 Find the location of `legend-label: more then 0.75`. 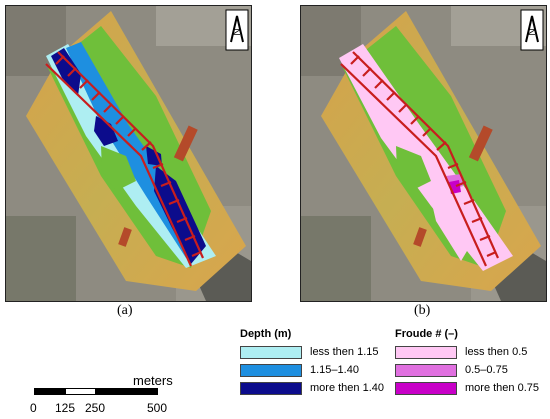

legend-label: more then 0.75 is located at coordinates (502, 388).